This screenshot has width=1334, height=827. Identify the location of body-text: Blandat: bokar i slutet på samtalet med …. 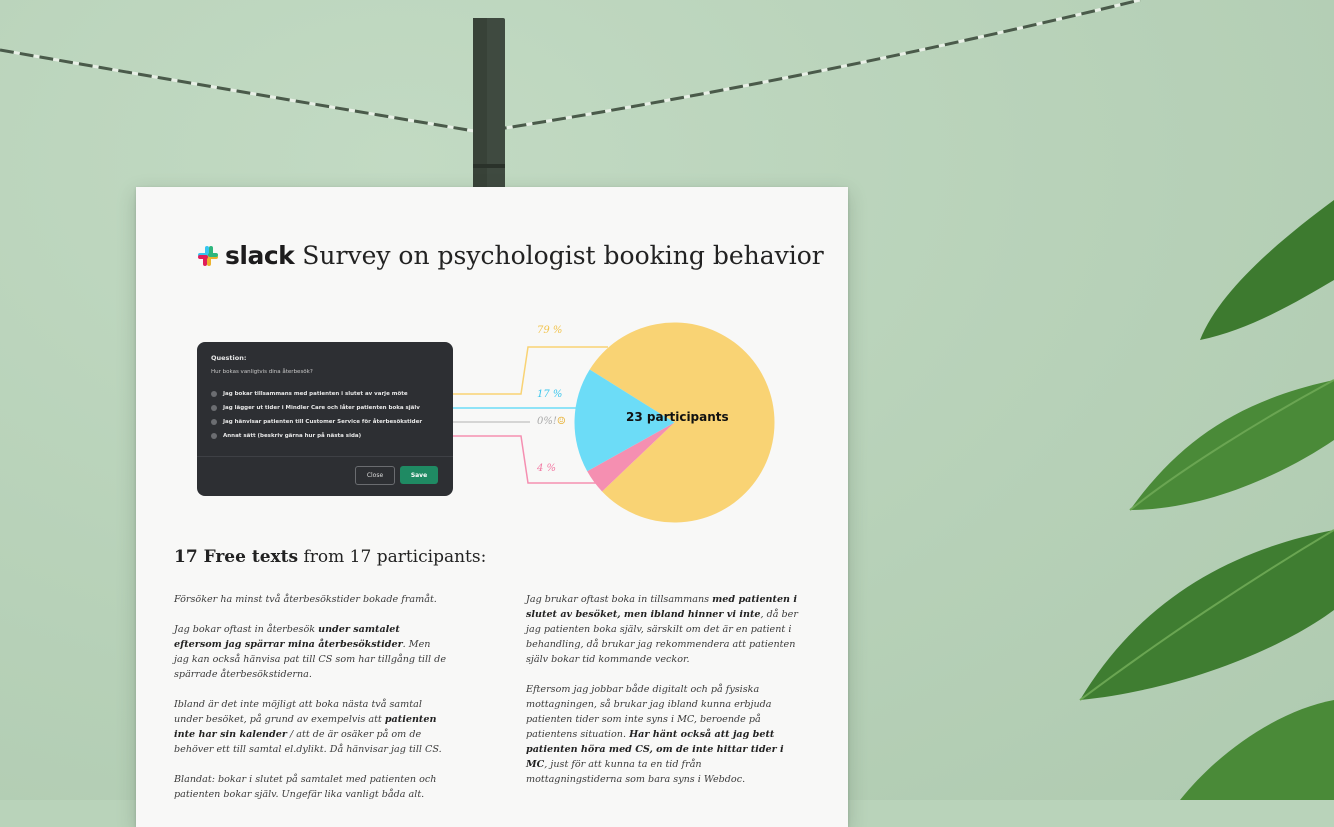
(305, 787).